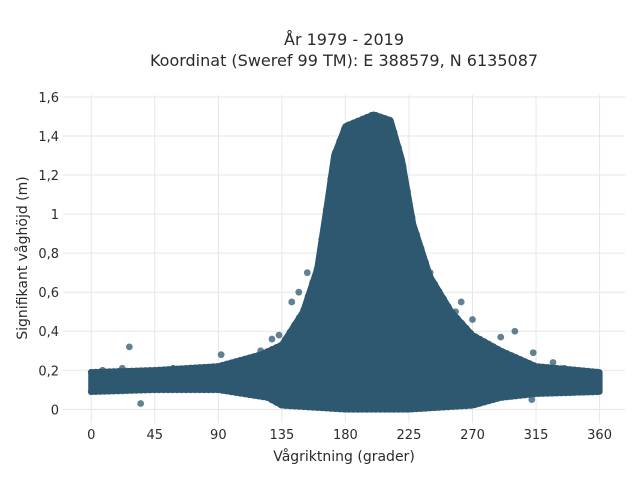 The image size is (640, 480). Describe the element at coordinates (218, 435) in the screenshot. I see `x-tick-label: 90` at that location.